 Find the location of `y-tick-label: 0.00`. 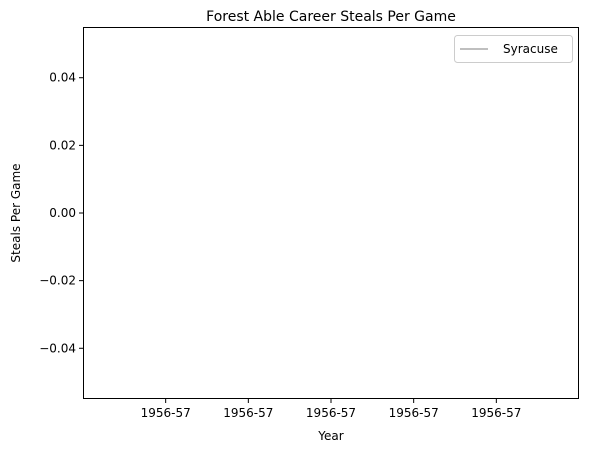

y-tick-label: 0.00 is located at coordinates (62, 213).